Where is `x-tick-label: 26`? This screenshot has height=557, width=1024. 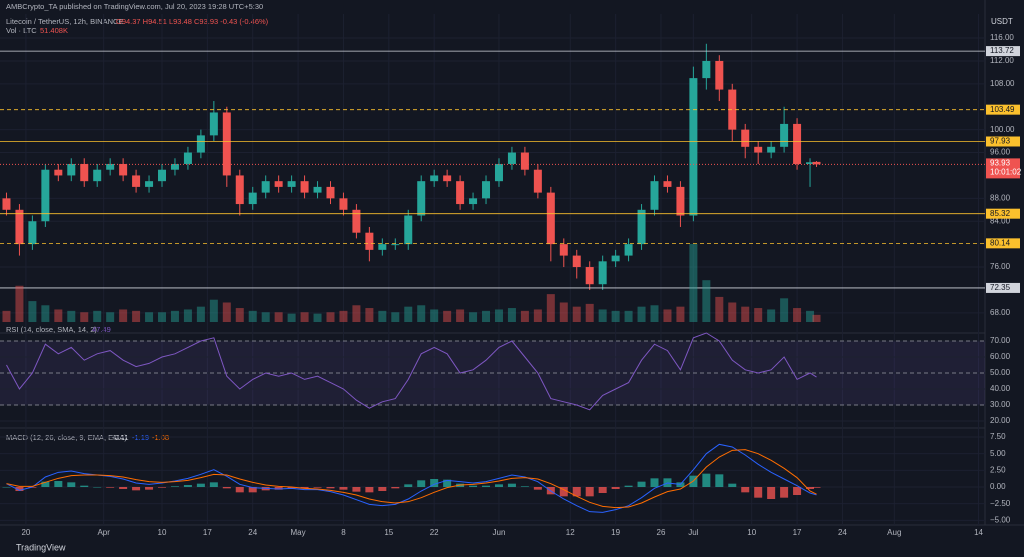 x-tick-label: 26 is located at coordinates (661, 532).